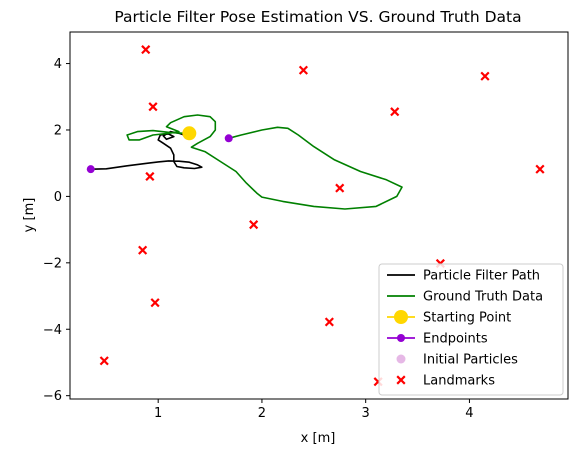 This screenshot has width=586, height=449. I want to click on legend-label: Particle Filter Path, so click(481, 276).